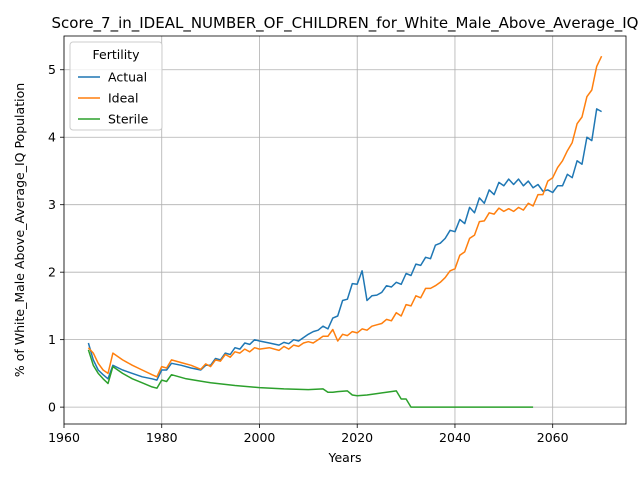 The height and width of the screenshot is (480, 640). I want to click on series-line-sterile, so click(310, 378).